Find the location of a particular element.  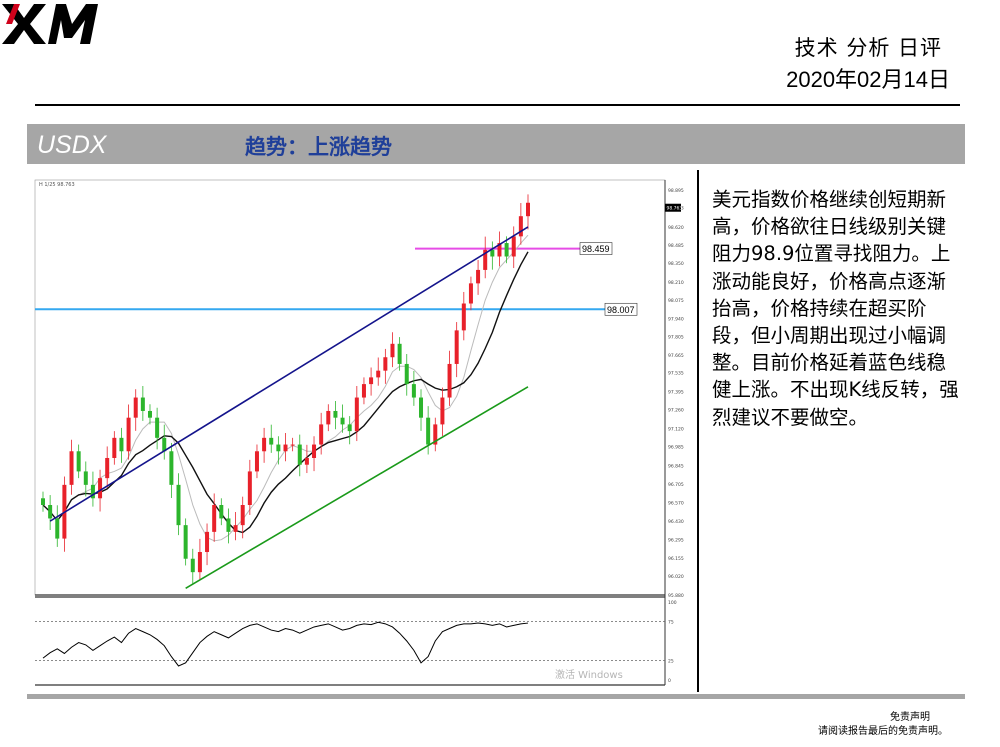

price-tick-label: 95.880 is located at coordinates (676, 596).